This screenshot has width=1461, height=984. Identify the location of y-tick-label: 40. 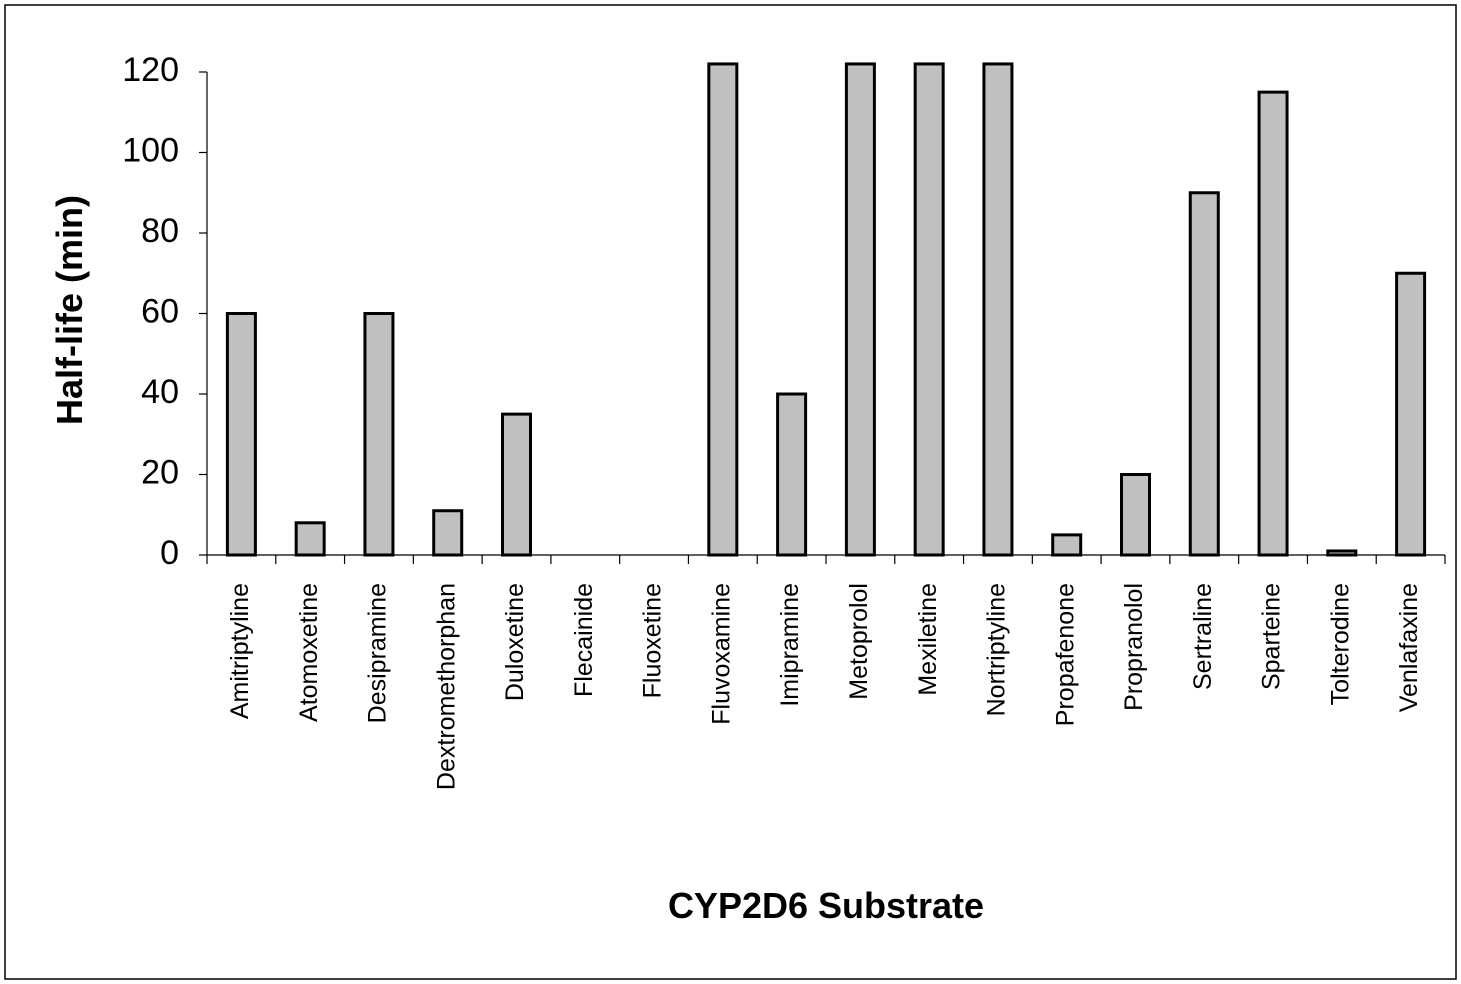
(160, 392).